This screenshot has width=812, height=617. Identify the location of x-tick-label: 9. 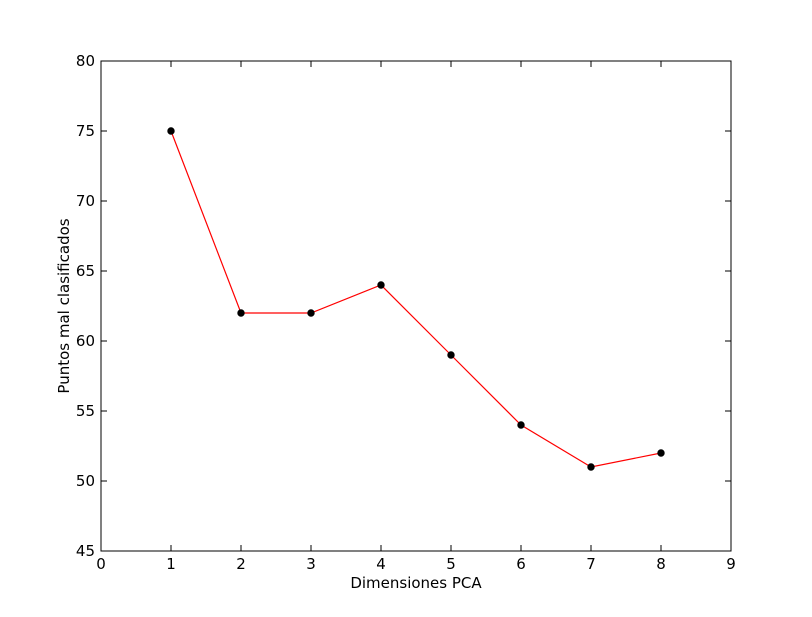
(731, 564).